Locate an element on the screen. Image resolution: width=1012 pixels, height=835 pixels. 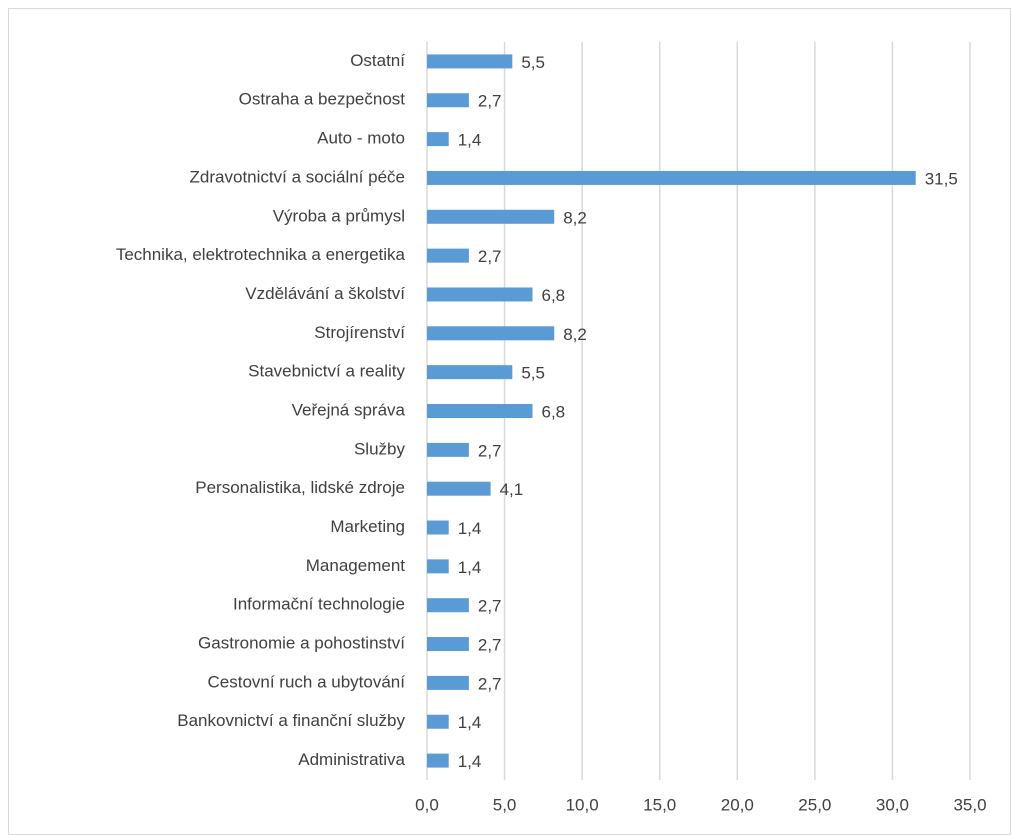
y-tick-label: Gastronomie a pohostinství is located at coordinates (301, 643).